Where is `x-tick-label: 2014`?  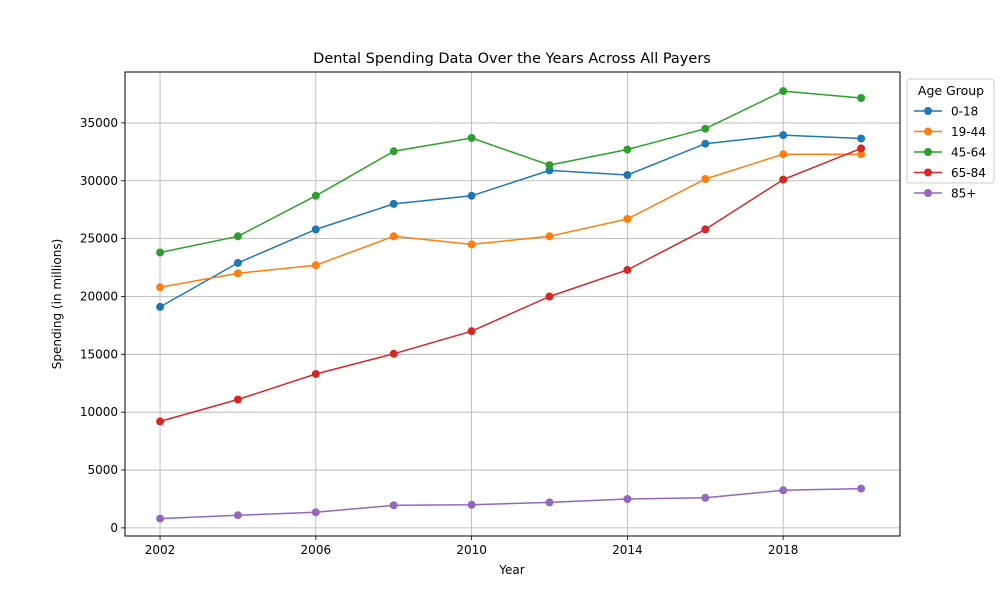
x-tick-label: 2014 is located at coordinates (627, 550).